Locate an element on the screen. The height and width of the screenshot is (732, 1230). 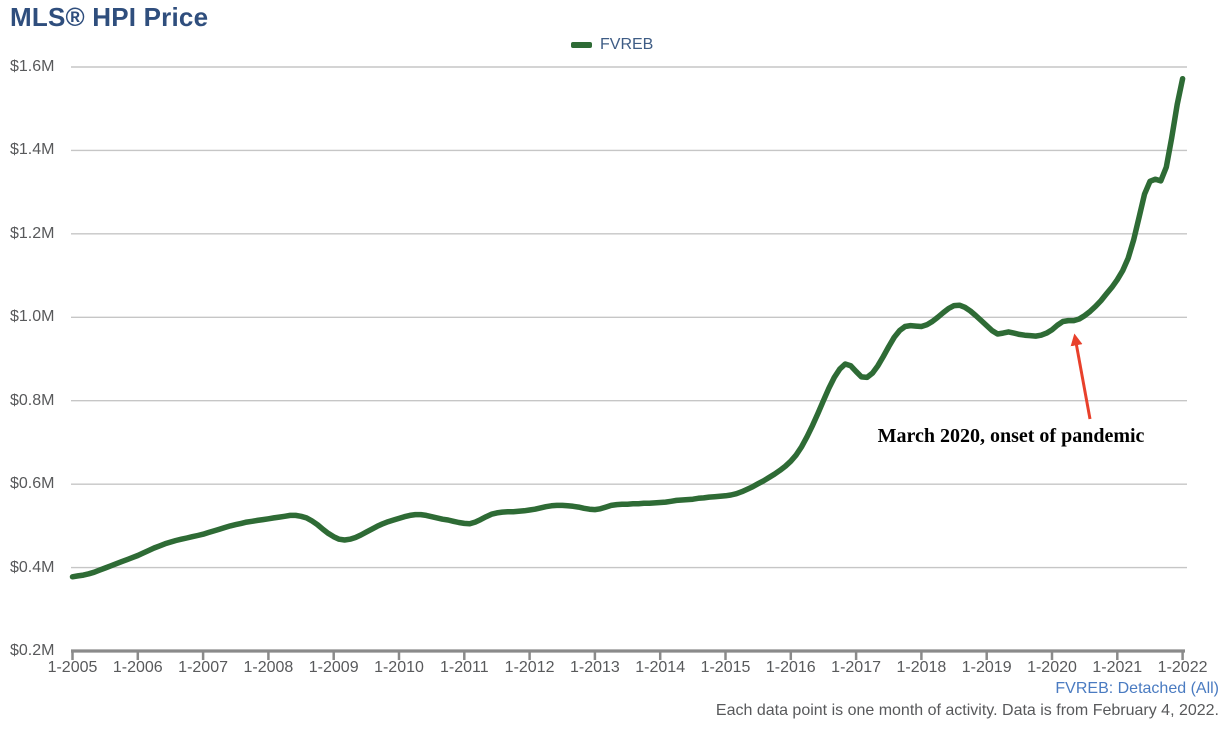
x-axis-label: 1-2012 is located at coordinates (529, 667).